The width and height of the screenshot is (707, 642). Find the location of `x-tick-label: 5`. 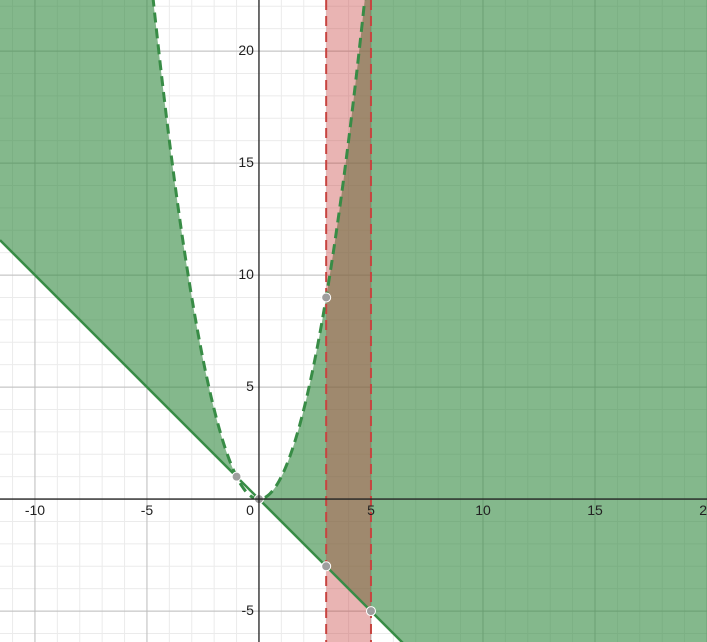

x-tick-label: 5 is located at coordinates (371, 510).